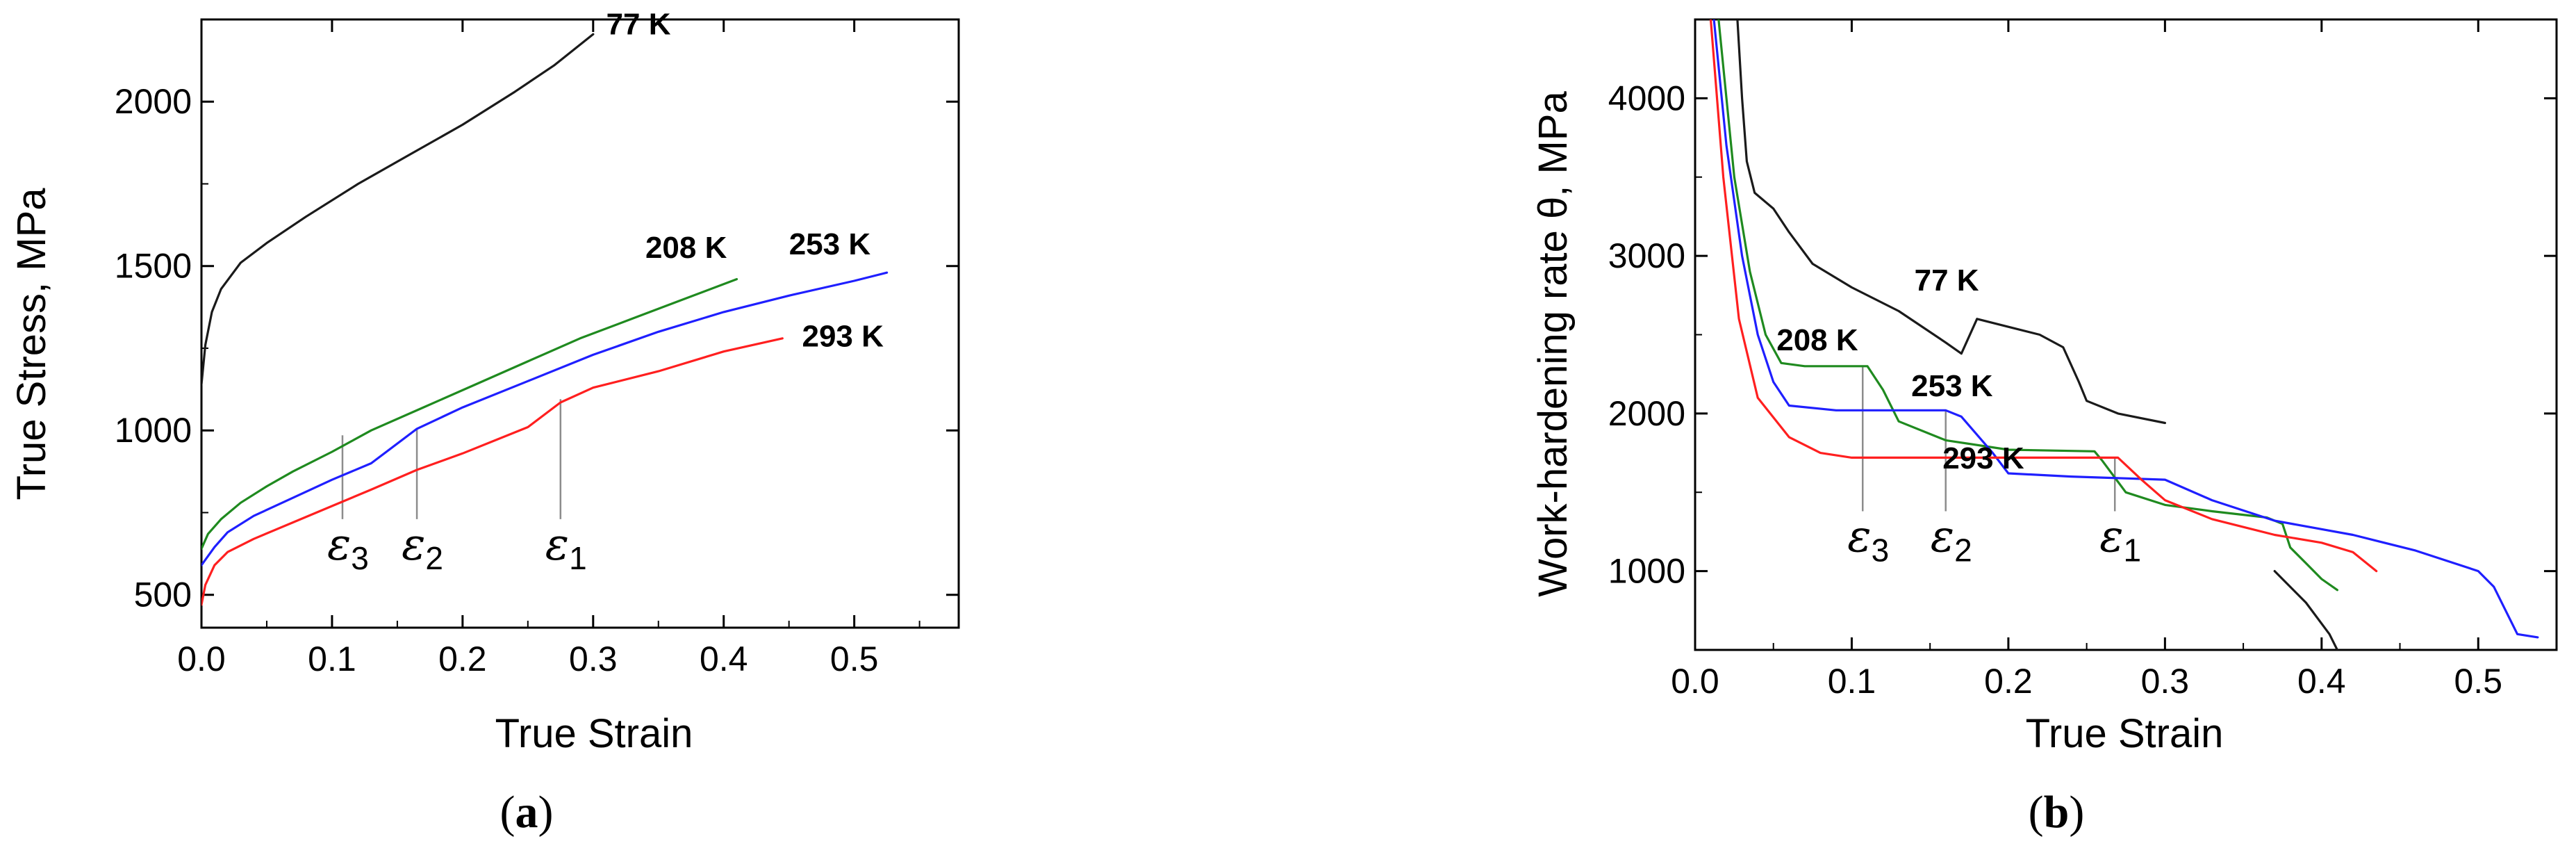 The image size is (2576, 864). What do you see at coordinates (843, 337) in the screenshot?
I see `panel-a-label-293k: 293 K` at bounding box center [843, 337].